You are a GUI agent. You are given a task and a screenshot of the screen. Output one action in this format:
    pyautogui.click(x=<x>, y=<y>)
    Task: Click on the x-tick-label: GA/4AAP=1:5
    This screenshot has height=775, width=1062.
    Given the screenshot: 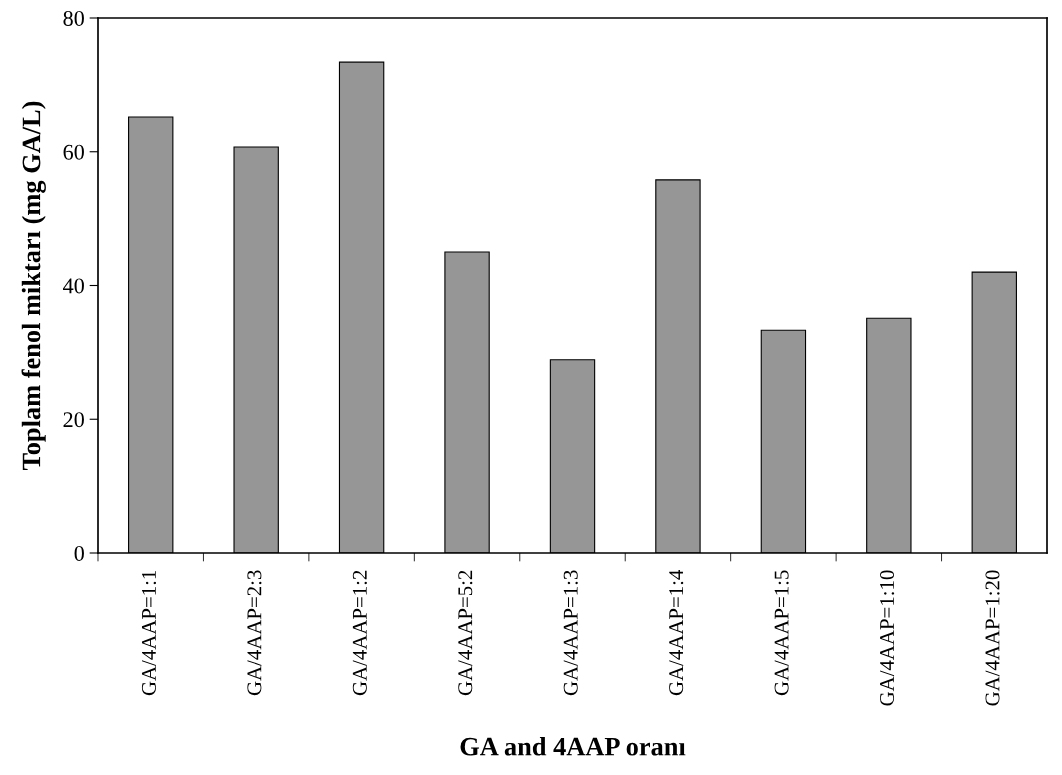 What is the action you would take?
    pyautogui.click(x=781, y=633)
    